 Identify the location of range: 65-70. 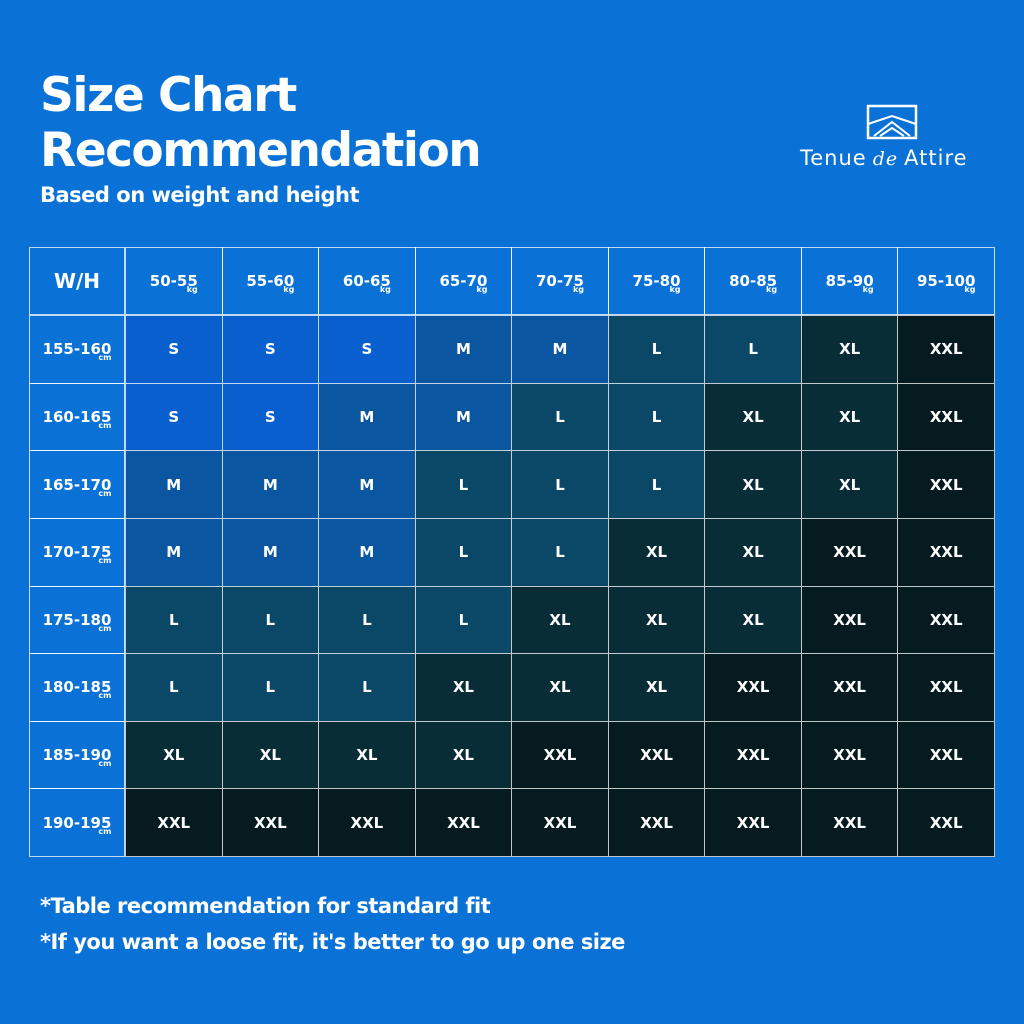
(463, 281).